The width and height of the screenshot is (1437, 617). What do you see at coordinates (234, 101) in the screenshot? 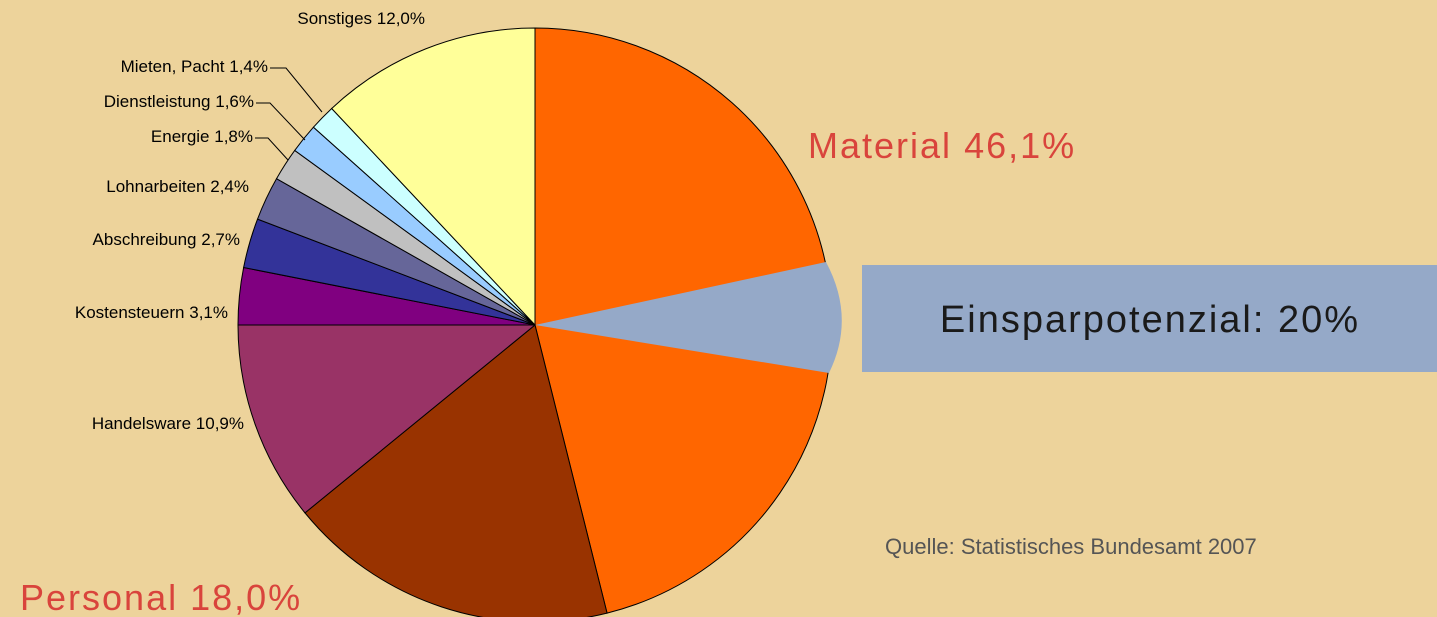
I see `slice-value: 1,6%` at bounding box center [234, 101].